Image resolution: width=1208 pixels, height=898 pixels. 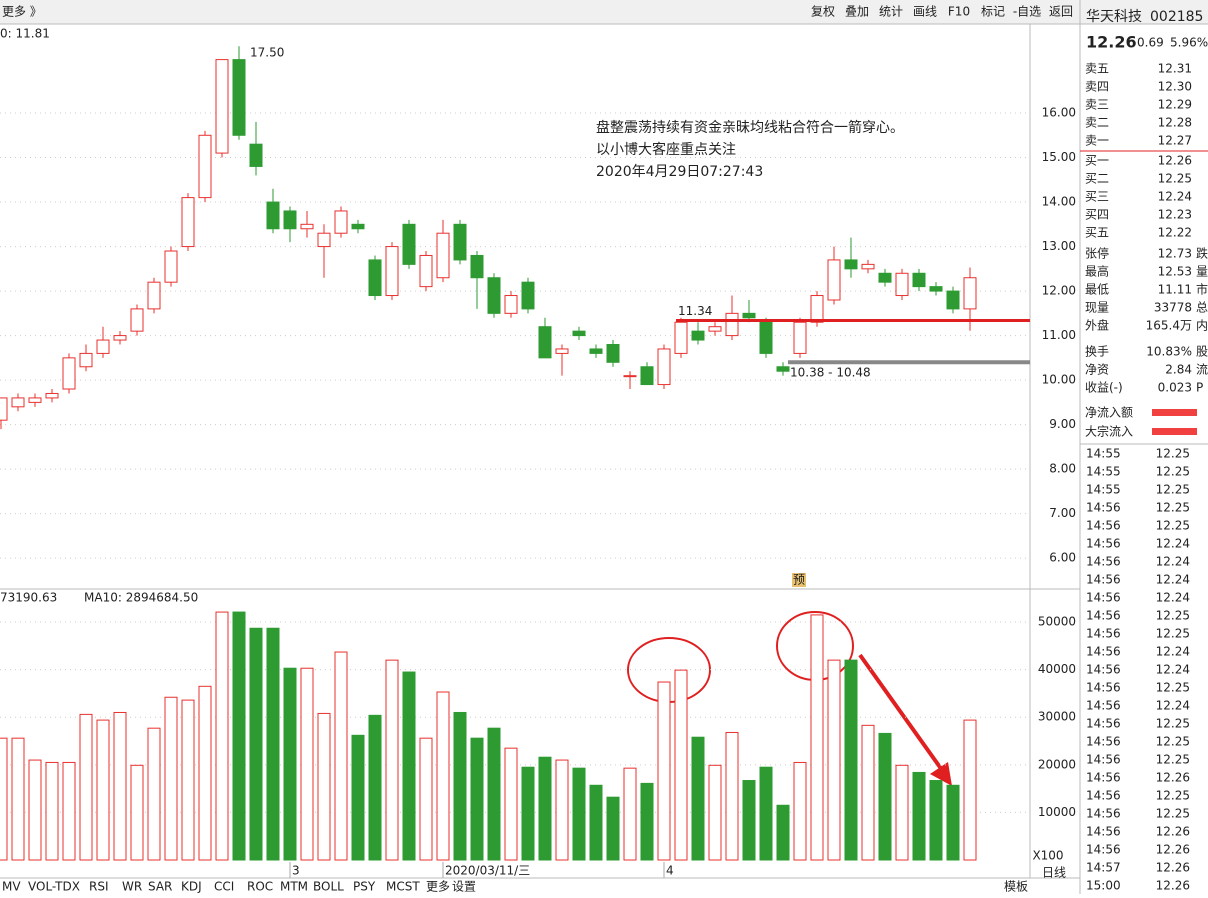 I want to click on volume-unit: X100, so click(x=1047, y=856).